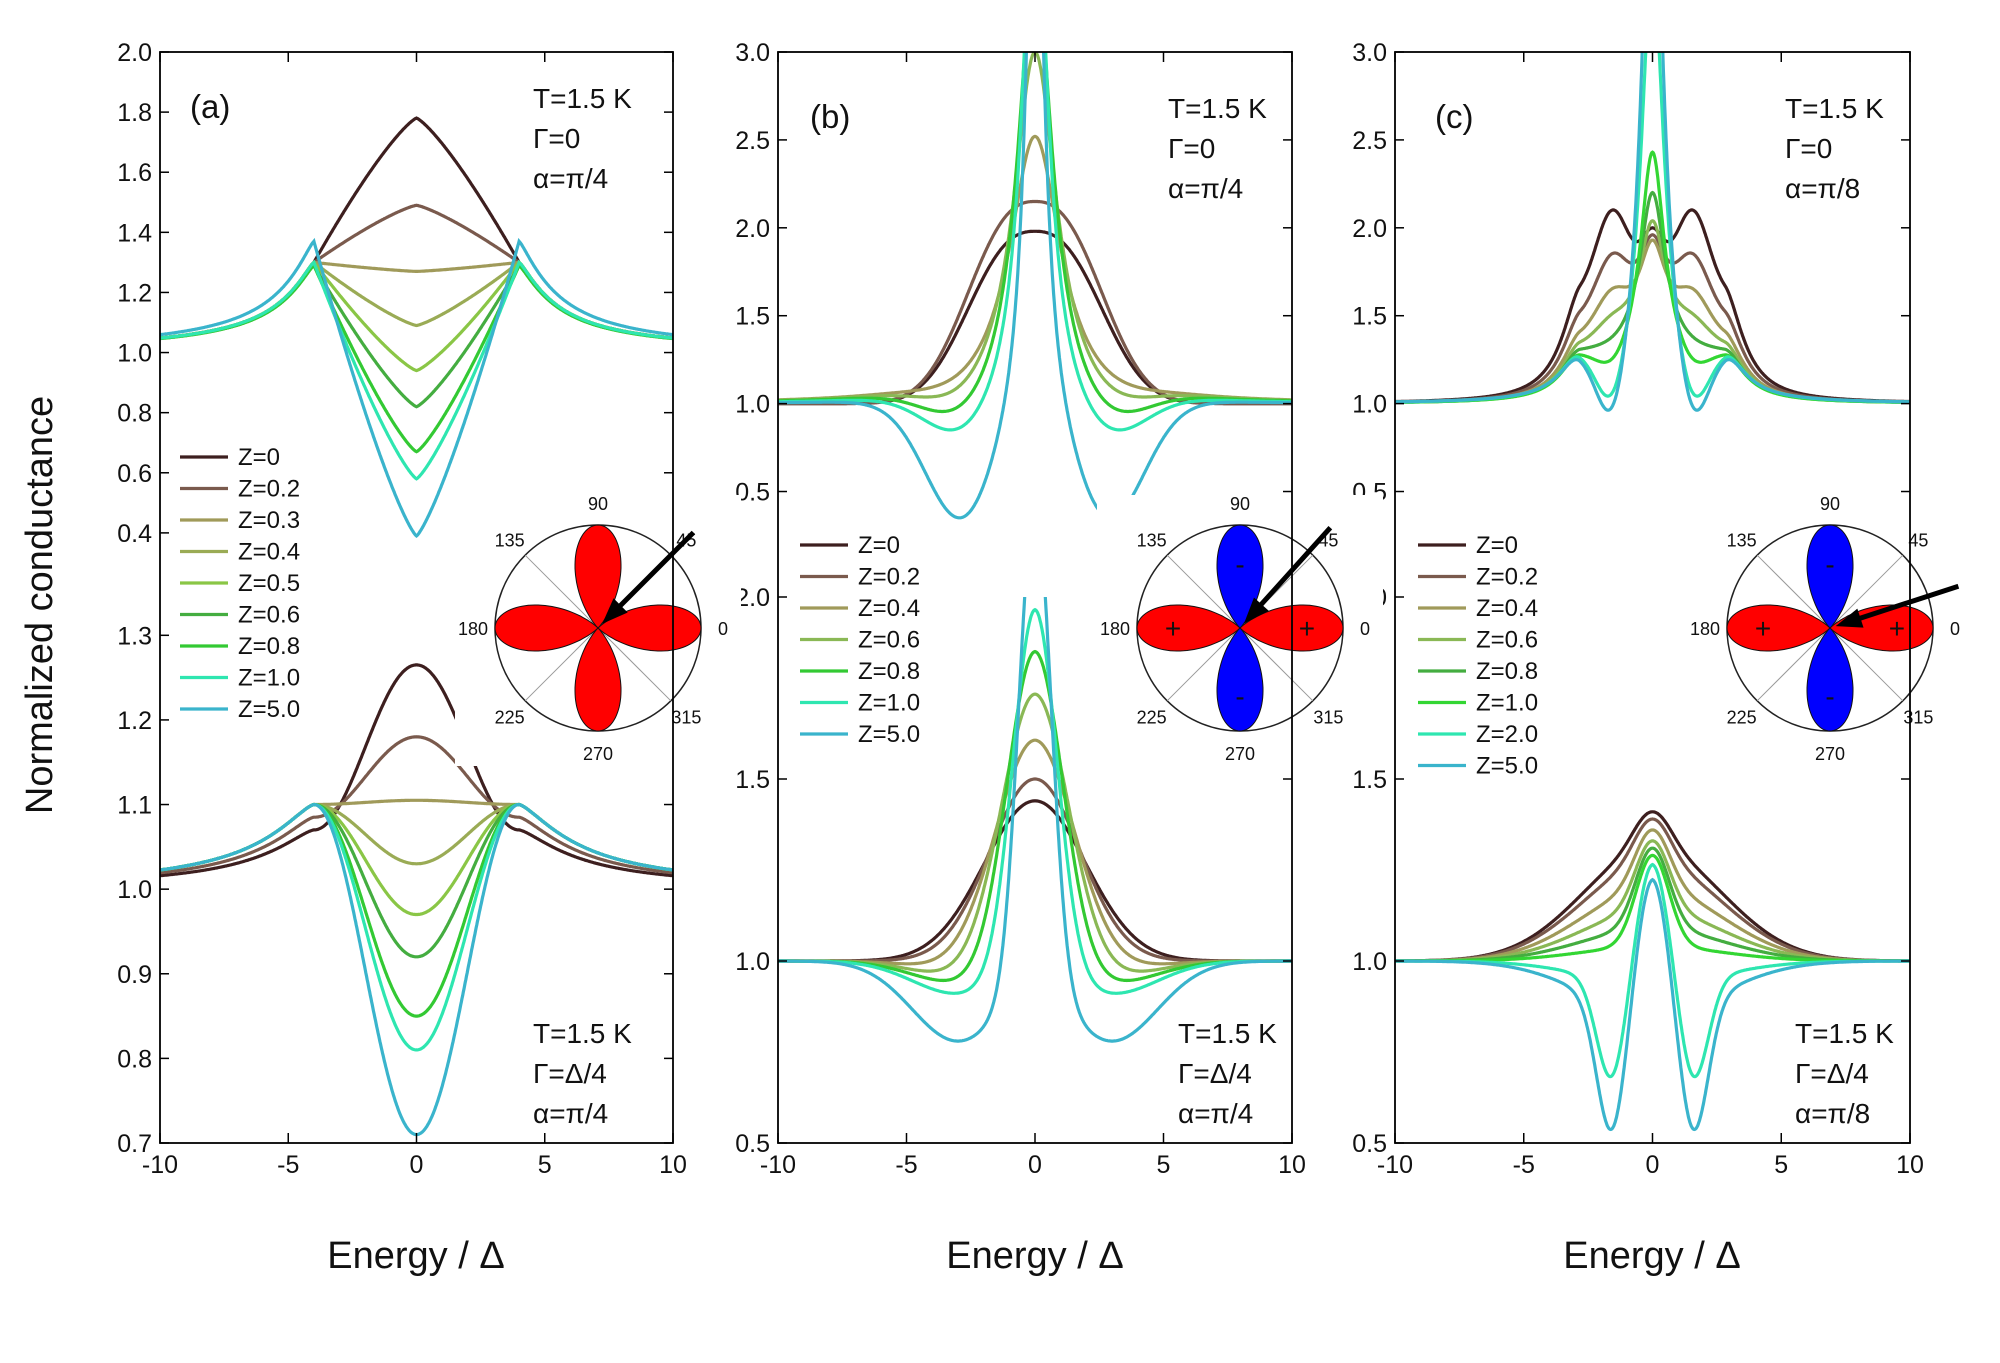 The height and width of the screenshot is (1363, 2000). Describe the element at coordinates (1507, 608) in the screenshot. I see `legend-label: Z=0.4` at that location.